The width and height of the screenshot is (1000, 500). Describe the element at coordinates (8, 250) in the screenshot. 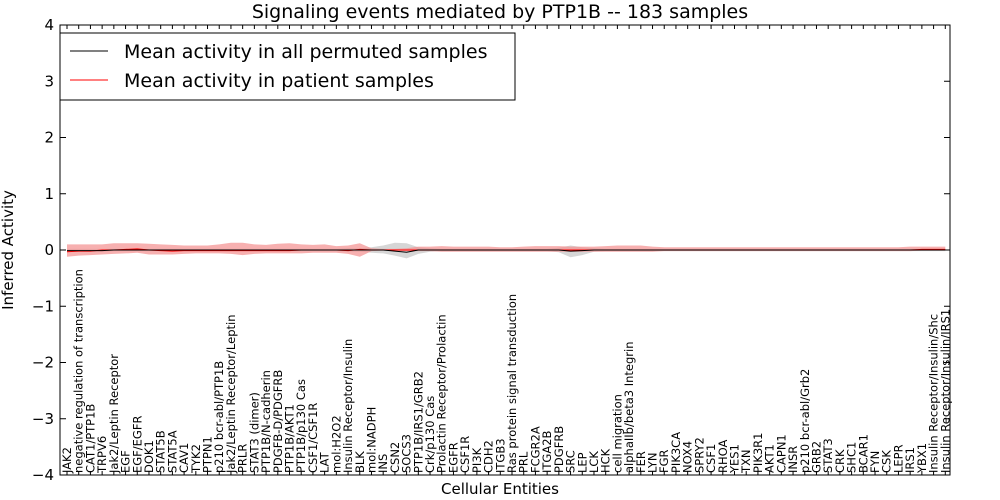

I see `y-axis-title: Inferred Activity` at that location.